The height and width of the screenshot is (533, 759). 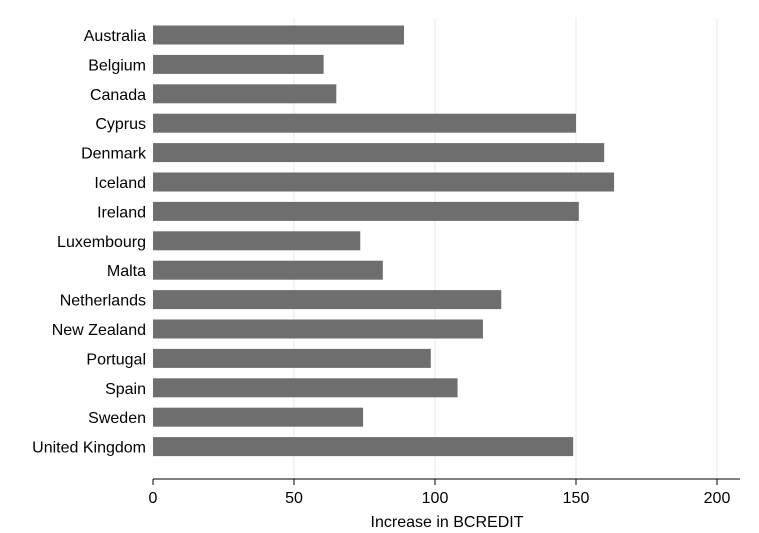 What do you see at coordinates (121, 212) in the screenshot?
I see `category-label: Ireland` at bounding box center [121, 212].